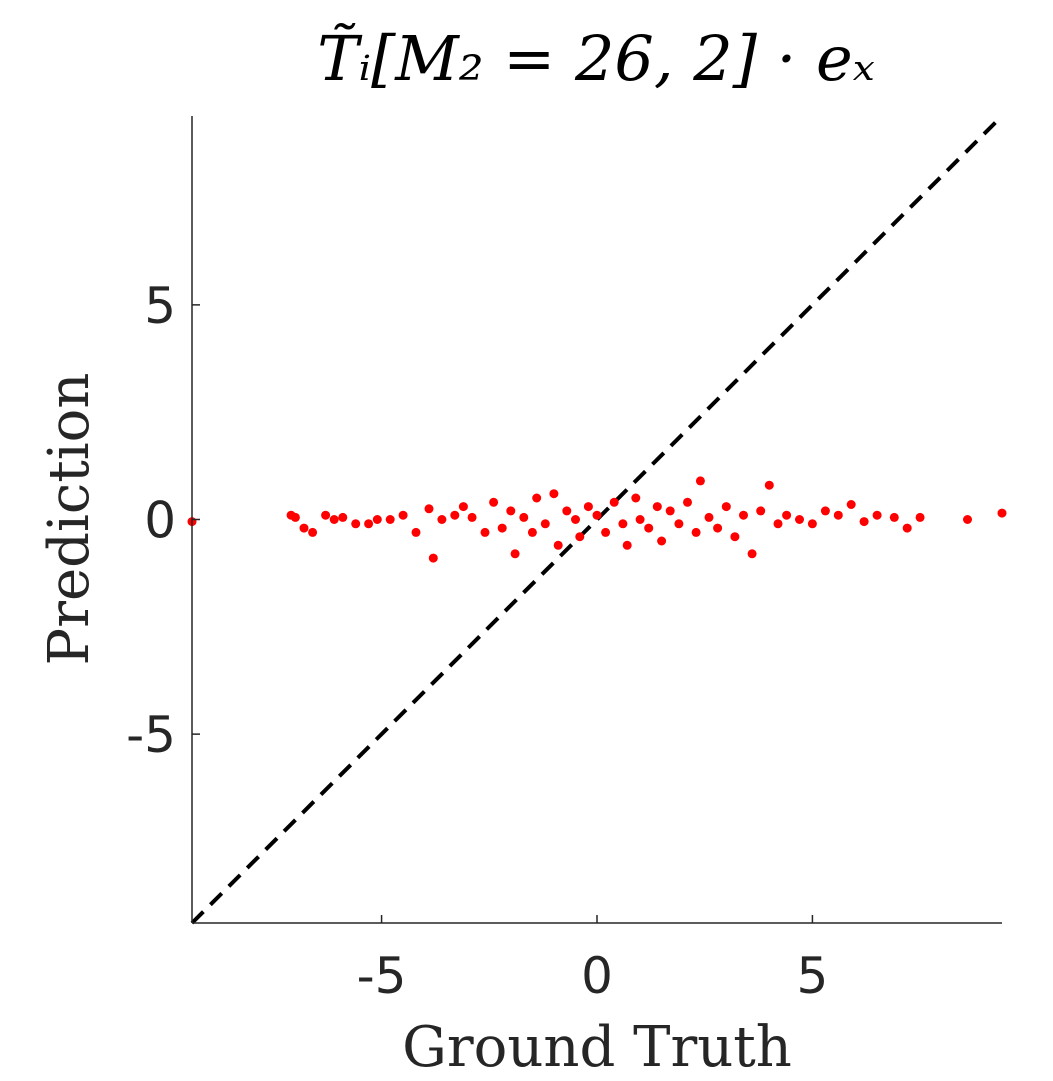 This screenshot has height=1081, width=1053. I want to click on x-axis-label: Ground Truth, so click(597, 1047).